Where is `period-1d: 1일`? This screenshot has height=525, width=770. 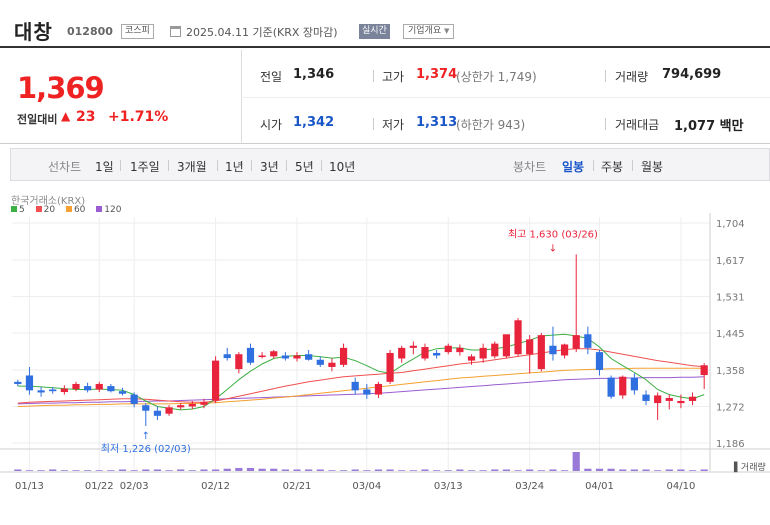
period-1d: 1일 is located at coordinates (104, 167).